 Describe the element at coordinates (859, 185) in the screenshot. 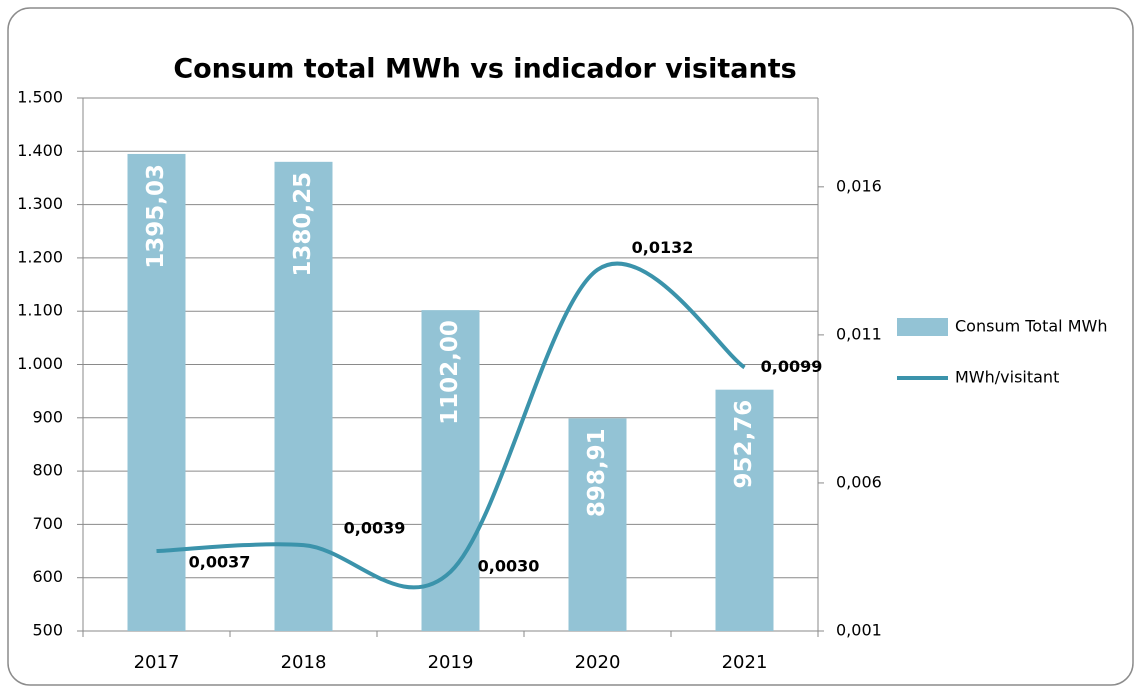

I see `y2-tick-label: 0,016` at that location.